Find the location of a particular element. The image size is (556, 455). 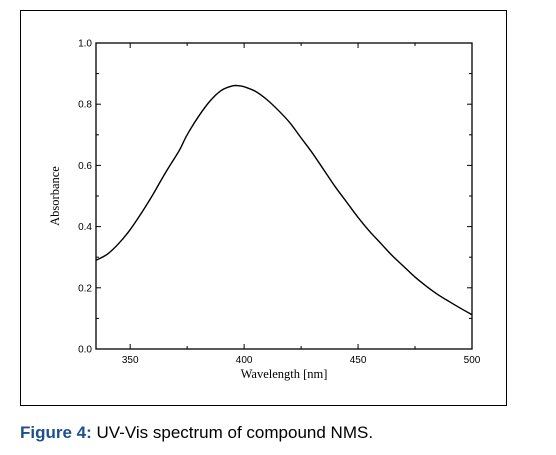

x-tick-label: 400 is located at coordinates (244, 360).